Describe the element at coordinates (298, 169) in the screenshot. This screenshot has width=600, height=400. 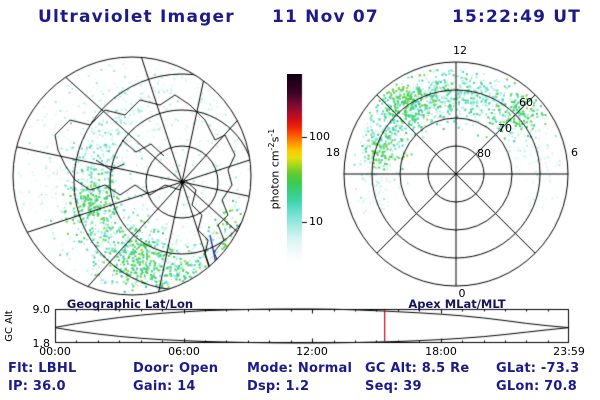
I see `colorbar-canvas` at that location.